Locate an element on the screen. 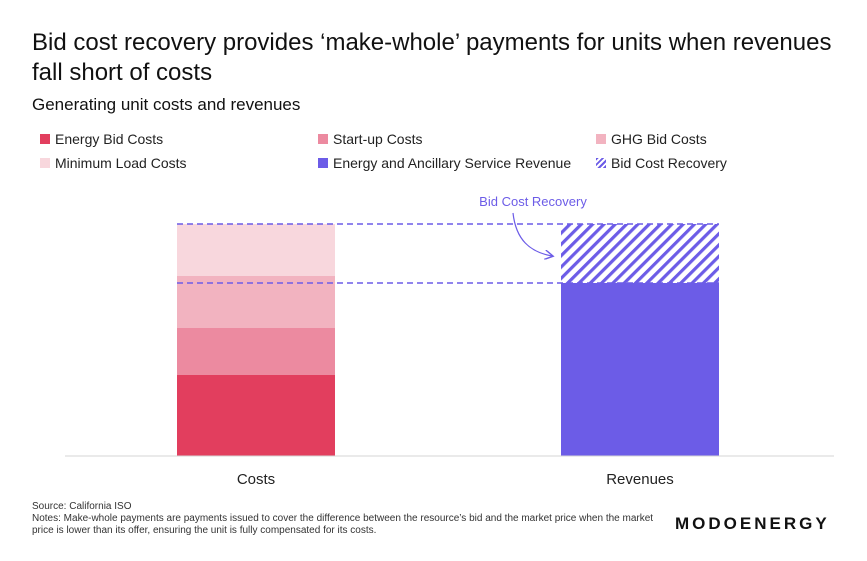  legend-item-start-up-costs: Start-up Costs is located at coordinates (370, 139).